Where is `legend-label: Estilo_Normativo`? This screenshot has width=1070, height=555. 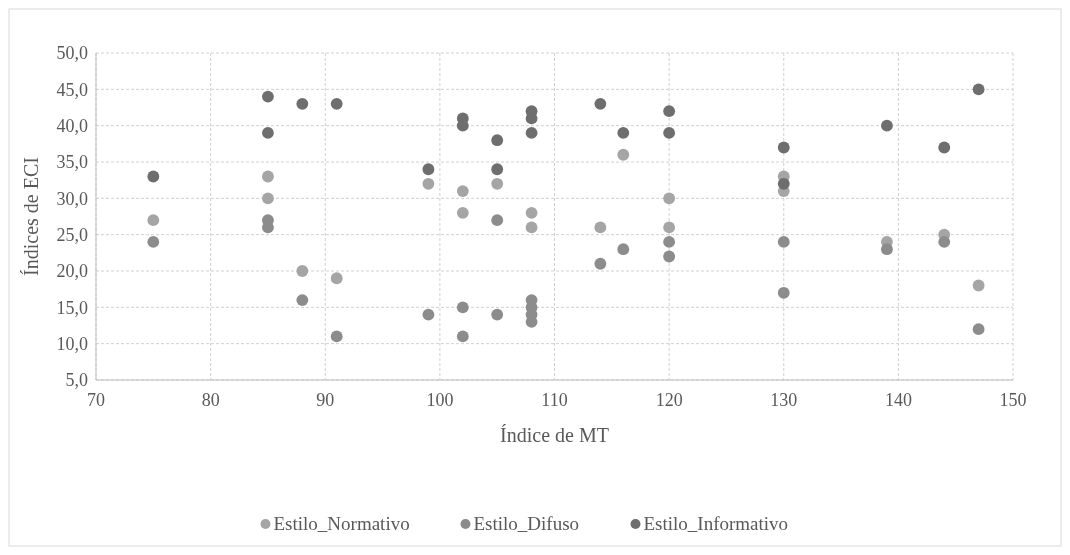
legend-label: Estilo_Normativo is located at coordinates (341, 523).